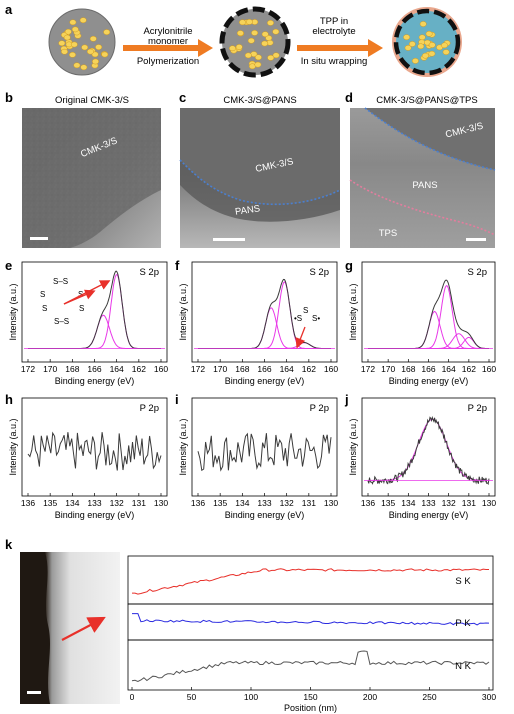 This screenshot has height=714, width=514. Describe the element at coordinates (39, 238) in the screenshot. I see `scale-bar-b` at that location.